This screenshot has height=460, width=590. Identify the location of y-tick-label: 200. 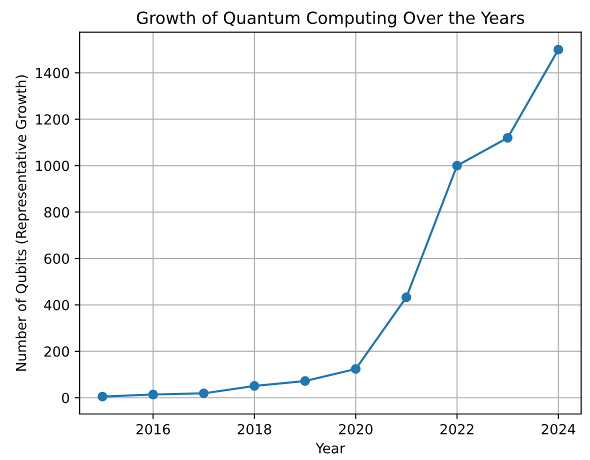
(57, 351).